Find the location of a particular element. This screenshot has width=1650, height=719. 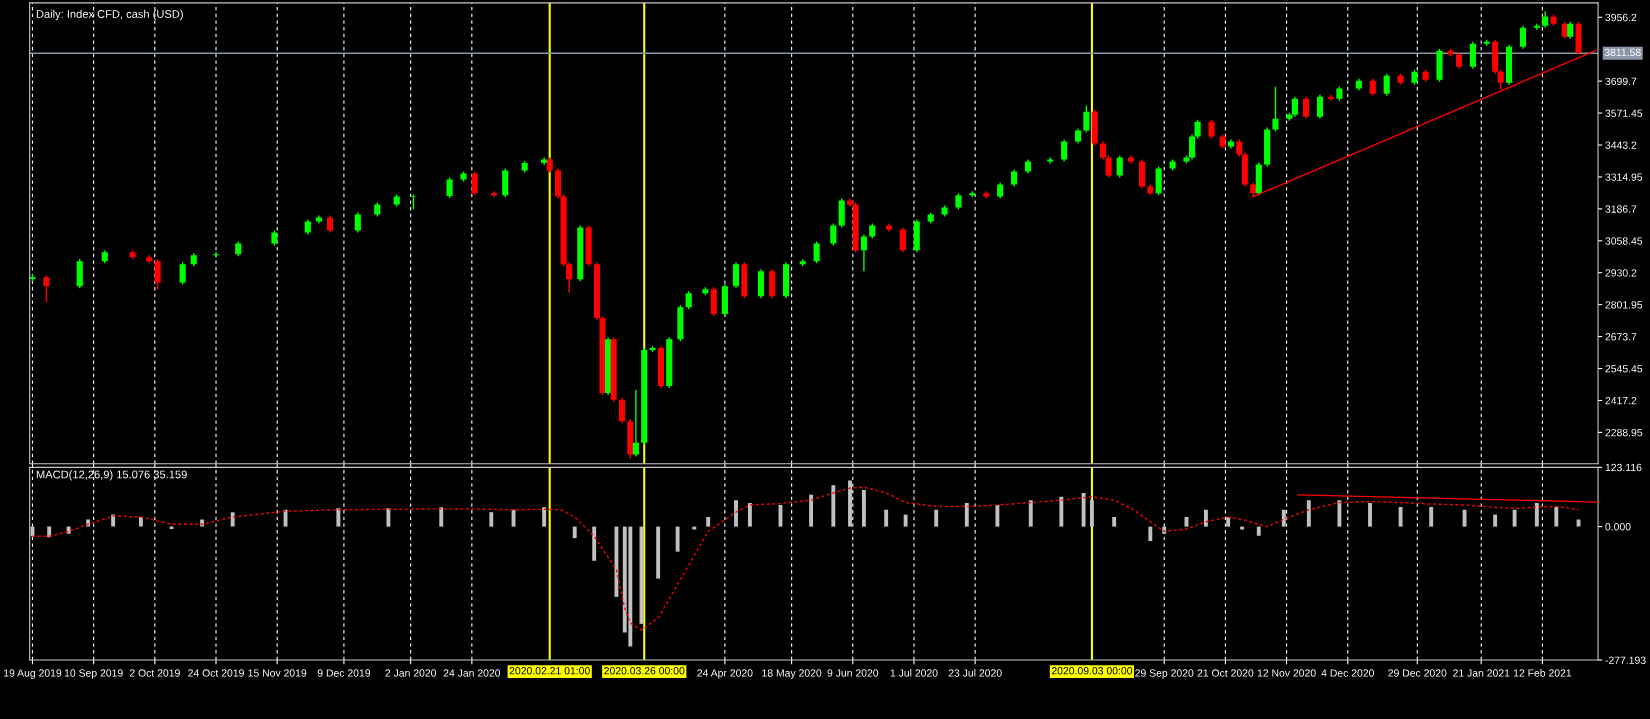

y-tick-label: 2673.7 is located at coordinates (1621, 337).